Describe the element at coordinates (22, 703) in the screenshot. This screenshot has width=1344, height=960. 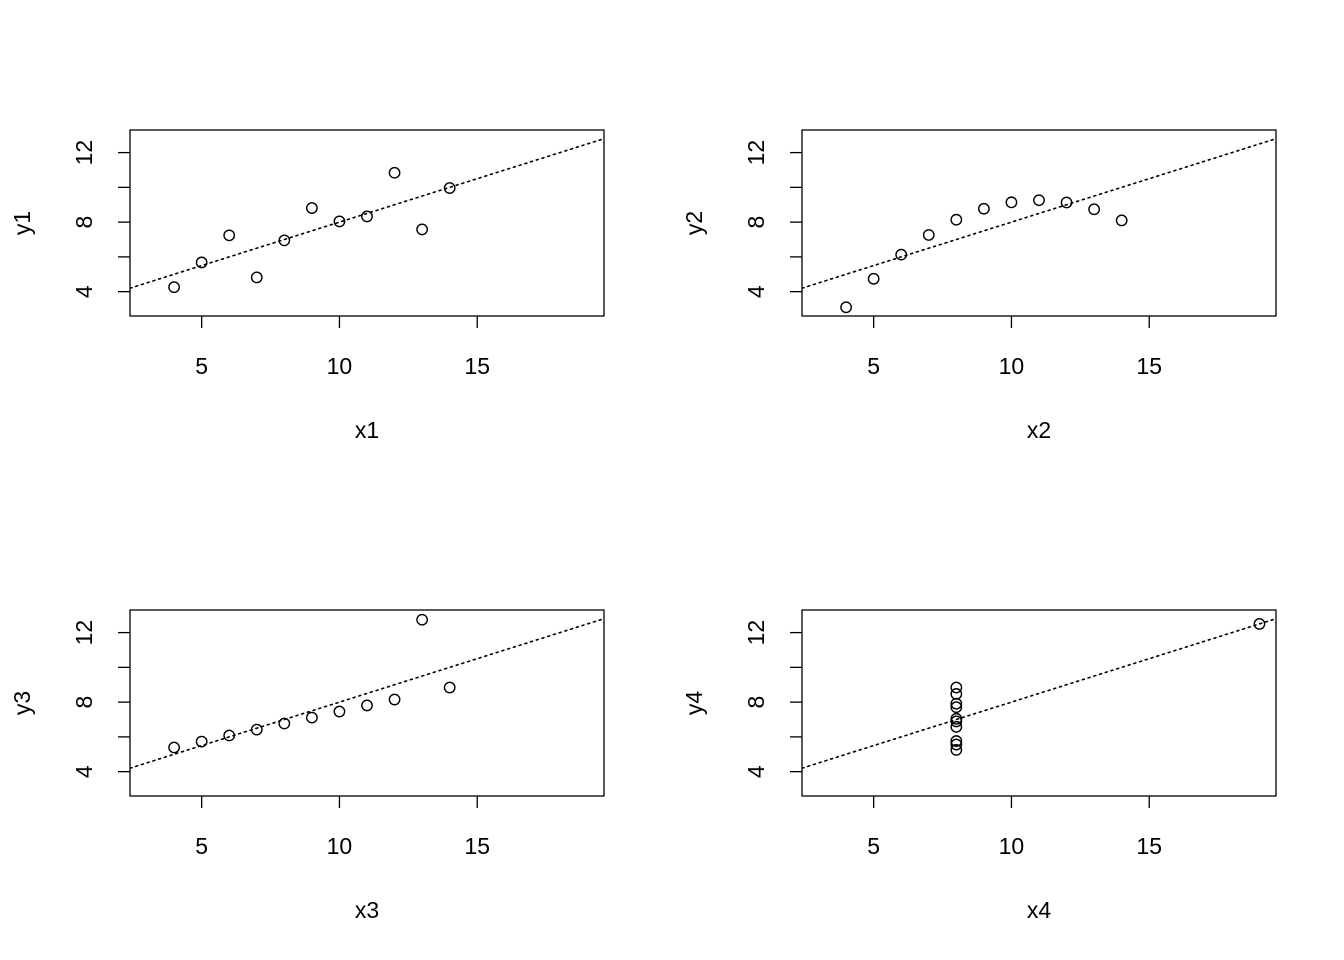
I see `y-axis-label: y3` at that location.